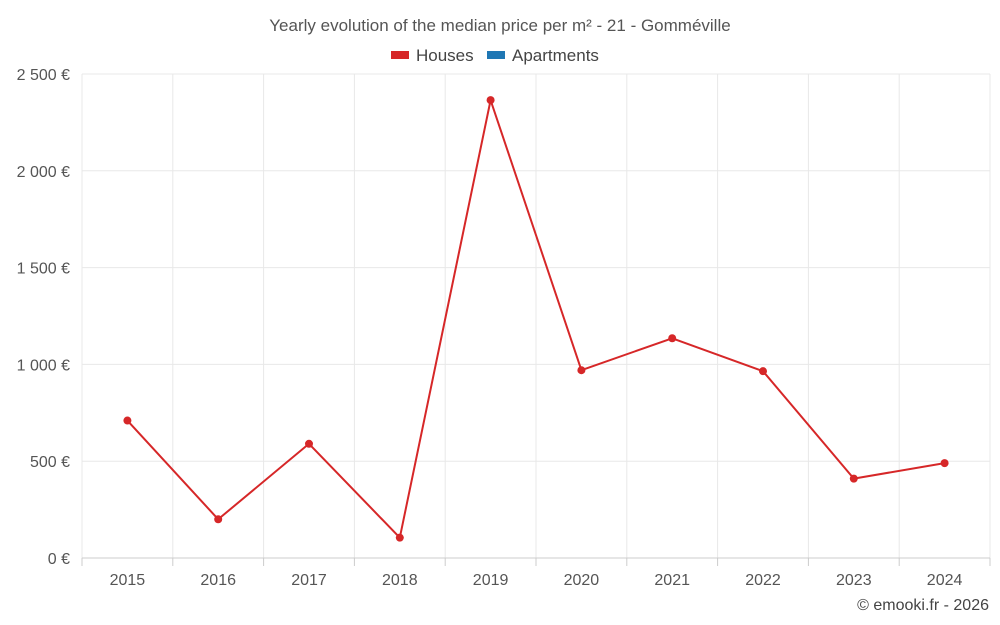 This screenshot has height=625, width=1000. Describe the element at coordinates (43, 172) in the screenshot. I see `y-tick-label: 2 000 €` at that location.